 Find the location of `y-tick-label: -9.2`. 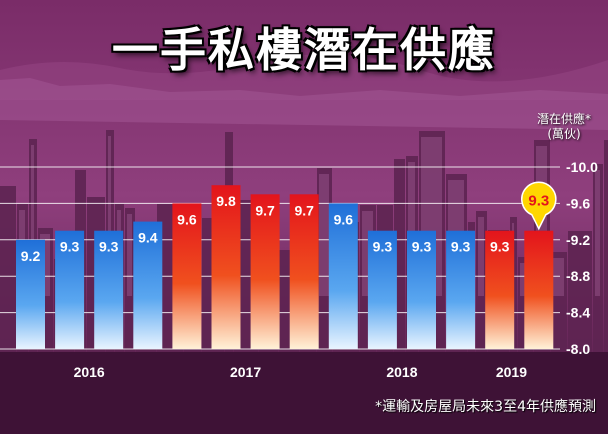

y-tick-label: -9.2 is located at coordinates (578, 240).